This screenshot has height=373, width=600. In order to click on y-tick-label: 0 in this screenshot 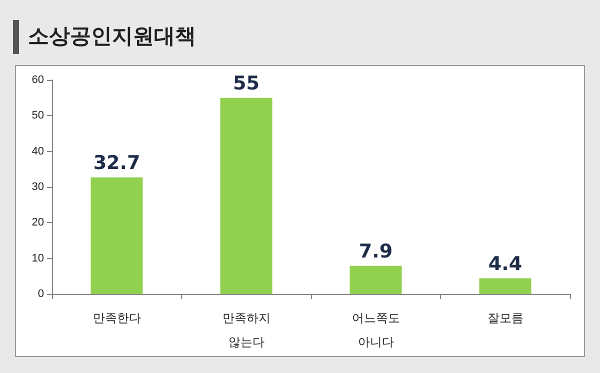, I will do `click(41, 294)`.